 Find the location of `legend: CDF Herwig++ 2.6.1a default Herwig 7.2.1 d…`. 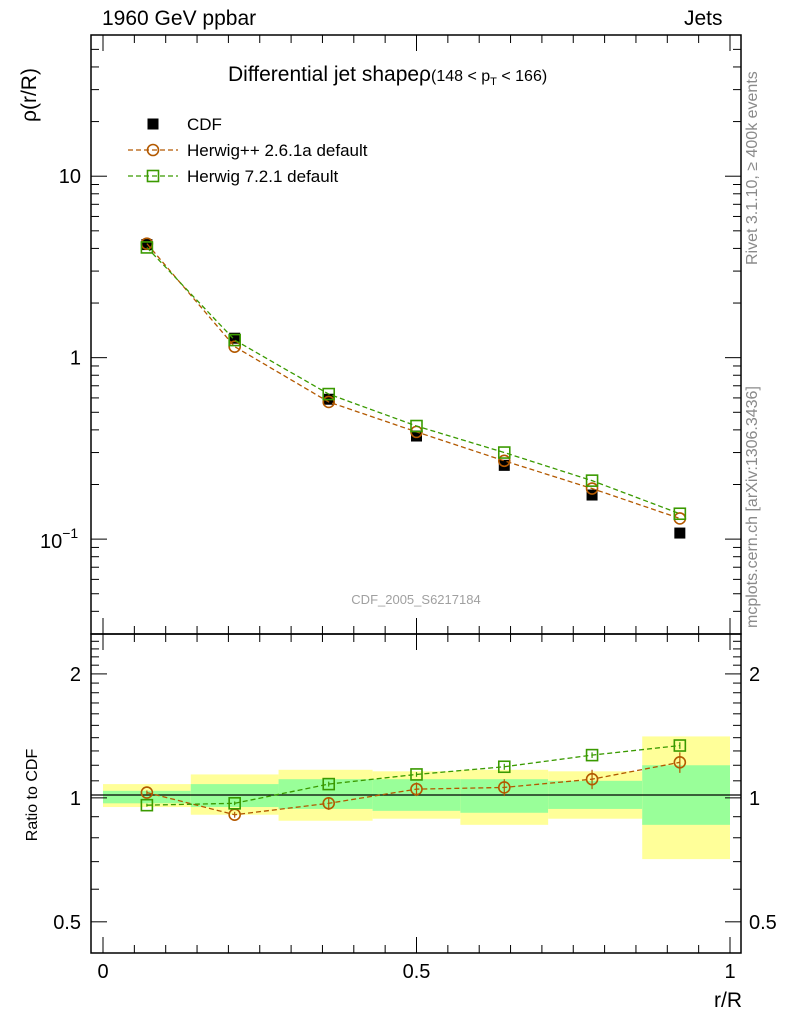

legend: CDF Herwig++ 2.6.1a default Herwig 7.2.1 d… is located at coordinates (248, 150).